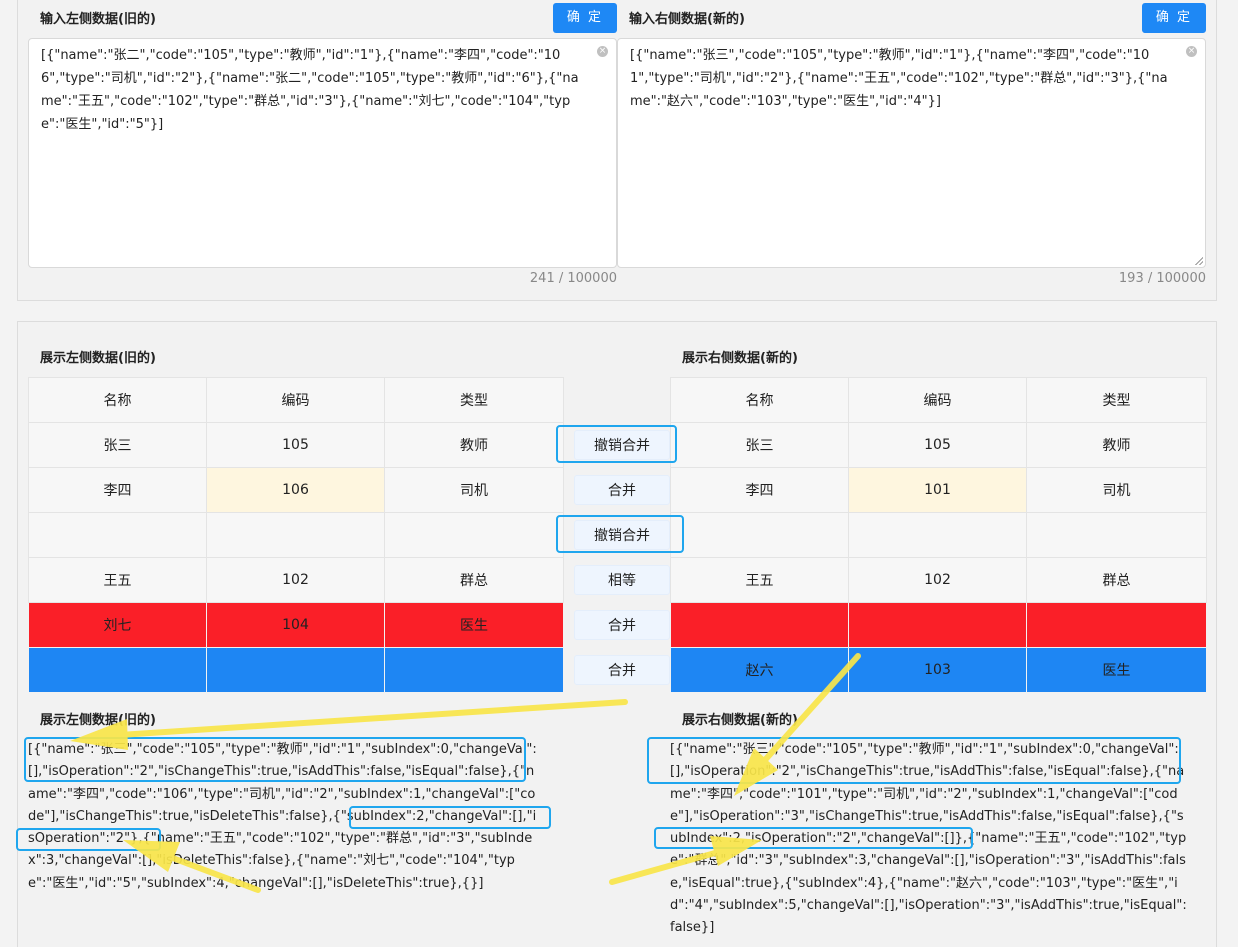 The width and height of the screenshot is (1238, 947). Describe the element at coordinates (687, 19) in the screenshot. I see `right-input-label: 输入右侧数据(新的)` at that location.